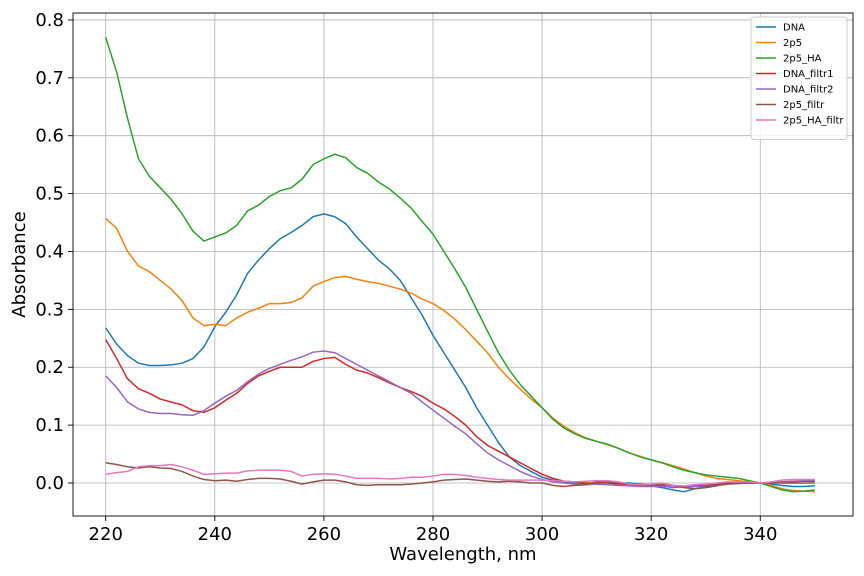 The image size is (864, 576). I want to click on legend-label: 2p5_filtr, so click(804, 105).